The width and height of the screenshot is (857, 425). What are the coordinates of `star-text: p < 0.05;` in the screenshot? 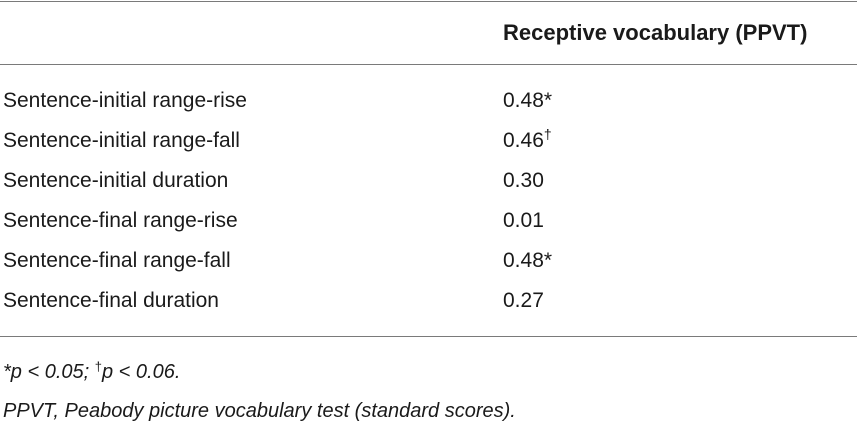 It's located at (52, 372).